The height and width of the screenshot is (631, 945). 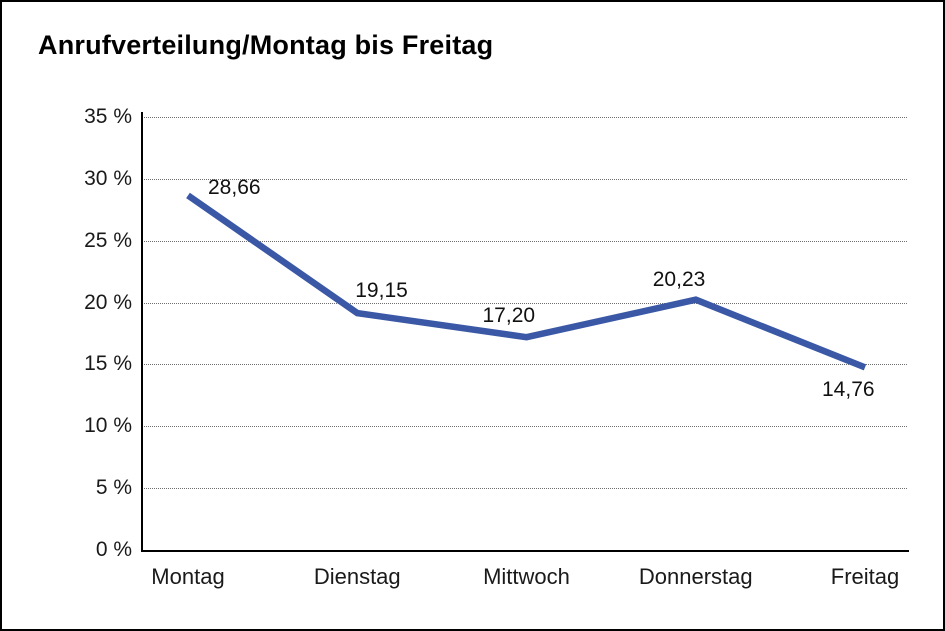 What do you see at coordinates (381, 291) in the screenshot?
I see `data-point-label: 19,15` at bounding box center [381, 291].